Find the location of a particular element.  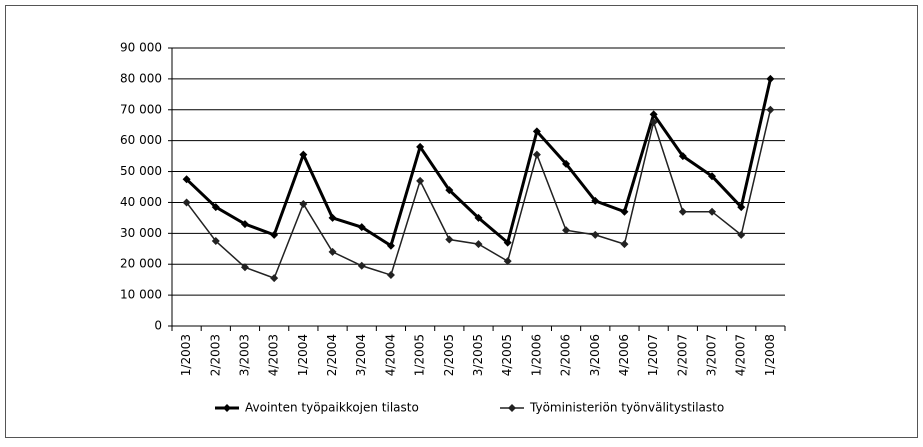

x-tick-label: 3/2005 is located at coordinates (478, 355).